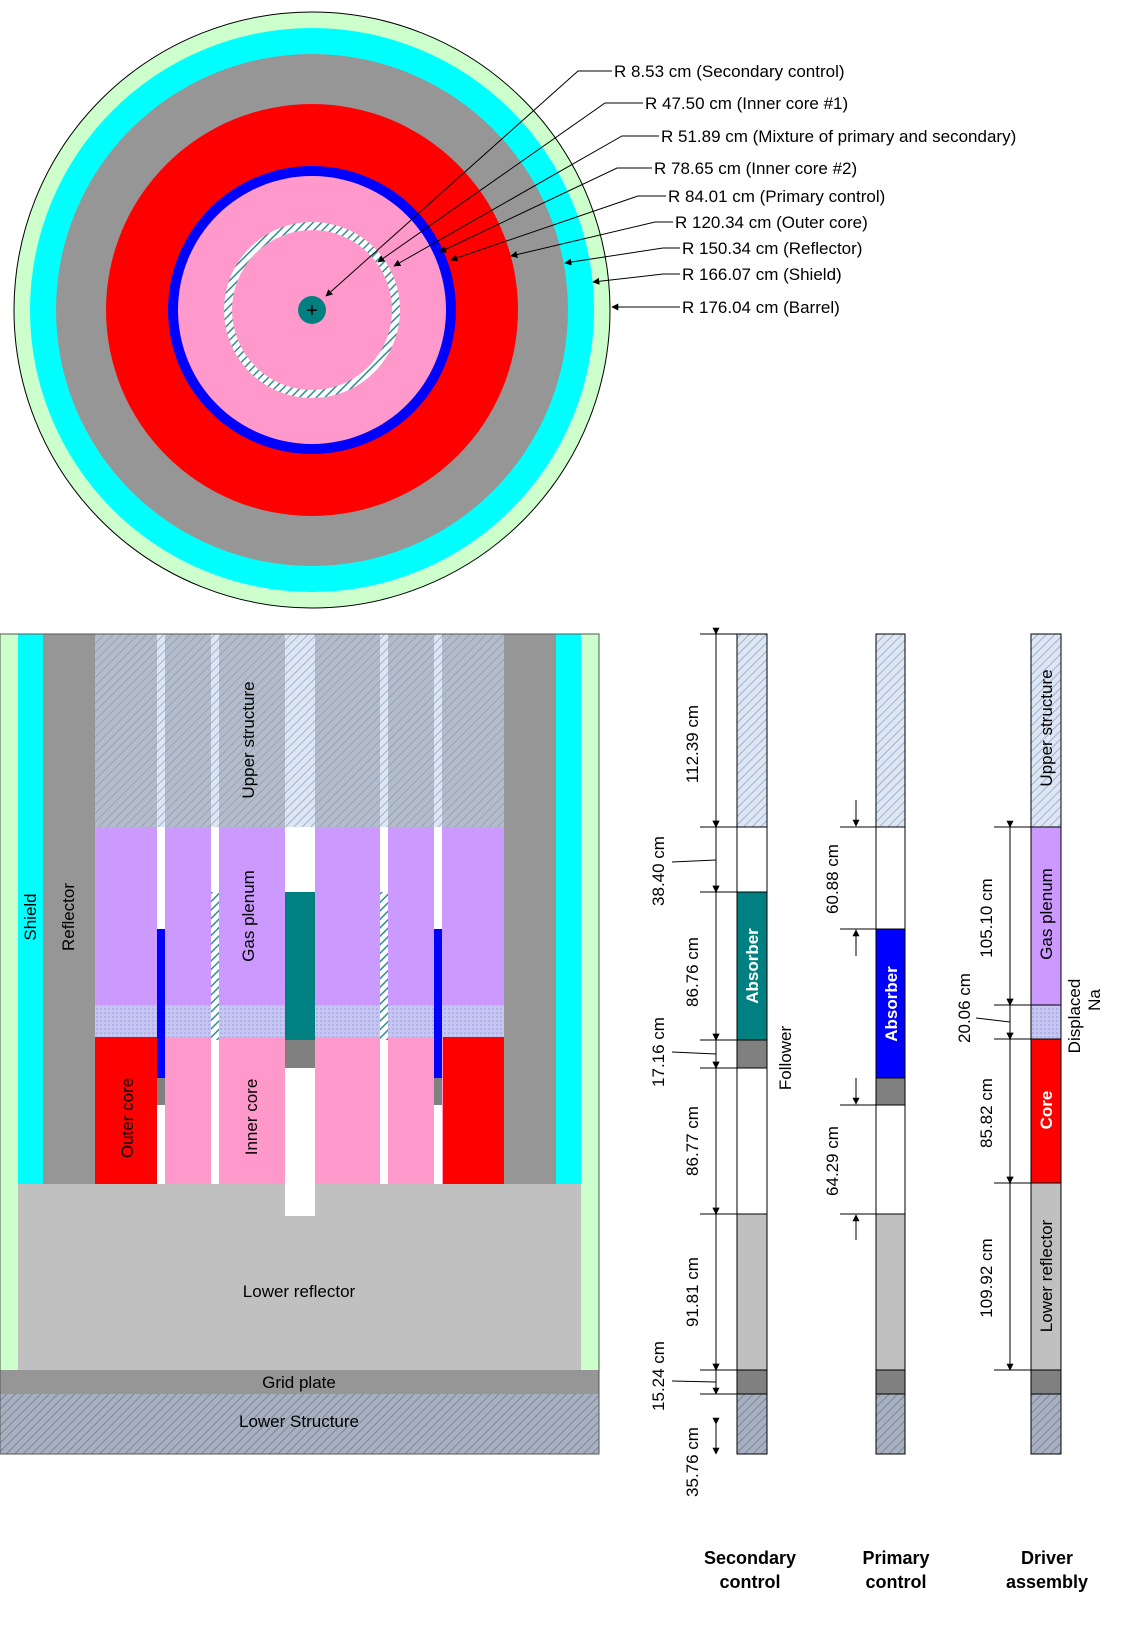 This screenshot has width=1143, height=1640. Describe the element at coordinates (126, 1110) in the screenshot. I see `outer-core-left` at that location.